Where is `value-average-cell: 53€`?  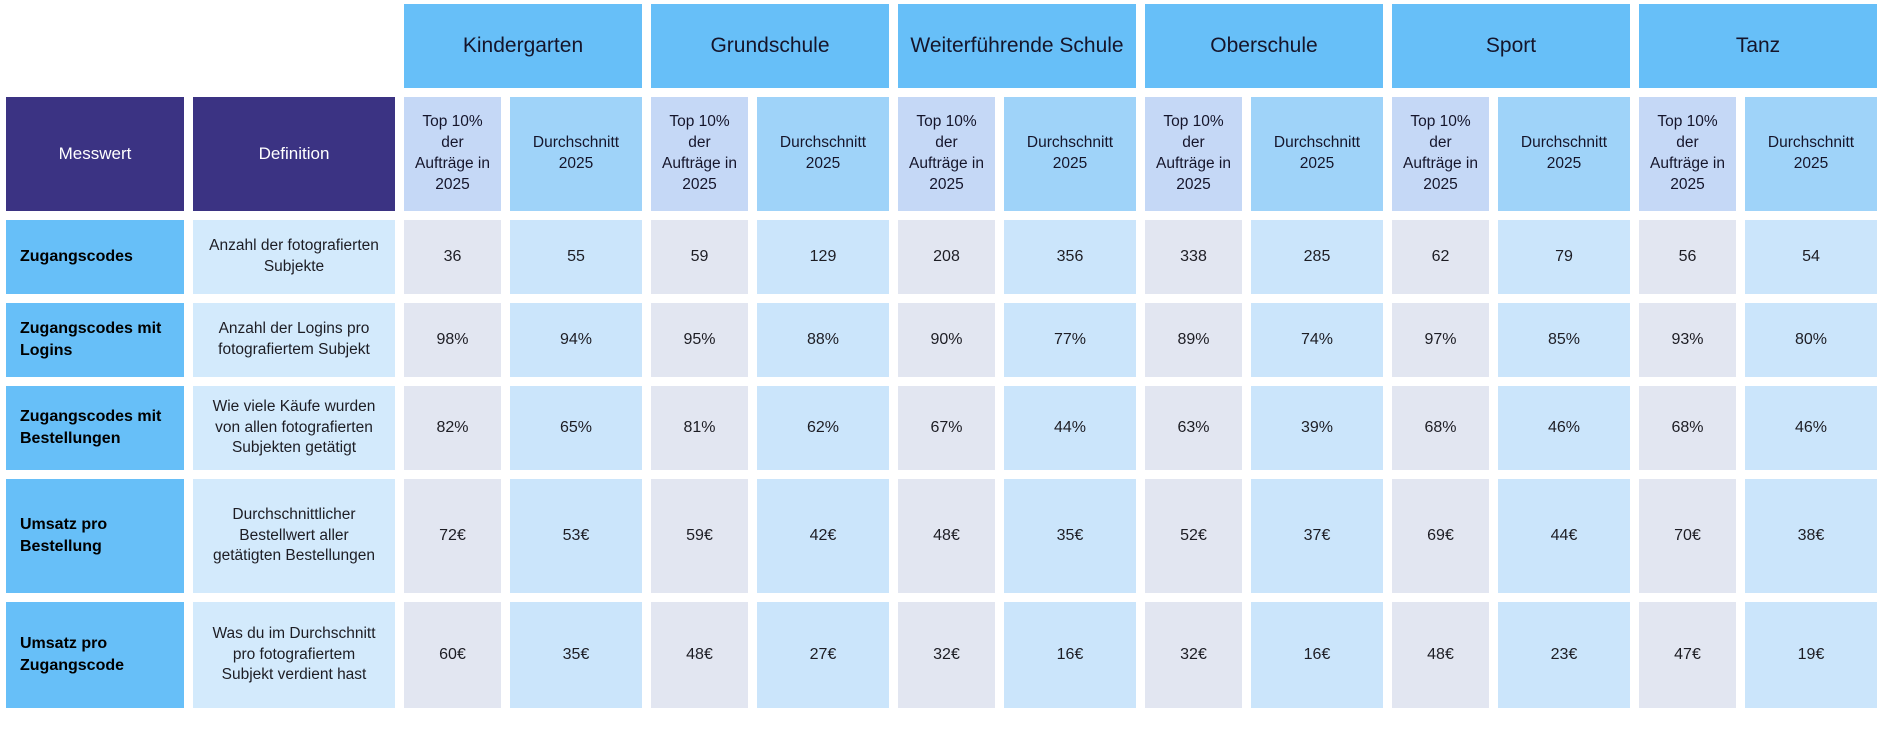
value-average-cell: 53€ is located at coordinates (576, 536).